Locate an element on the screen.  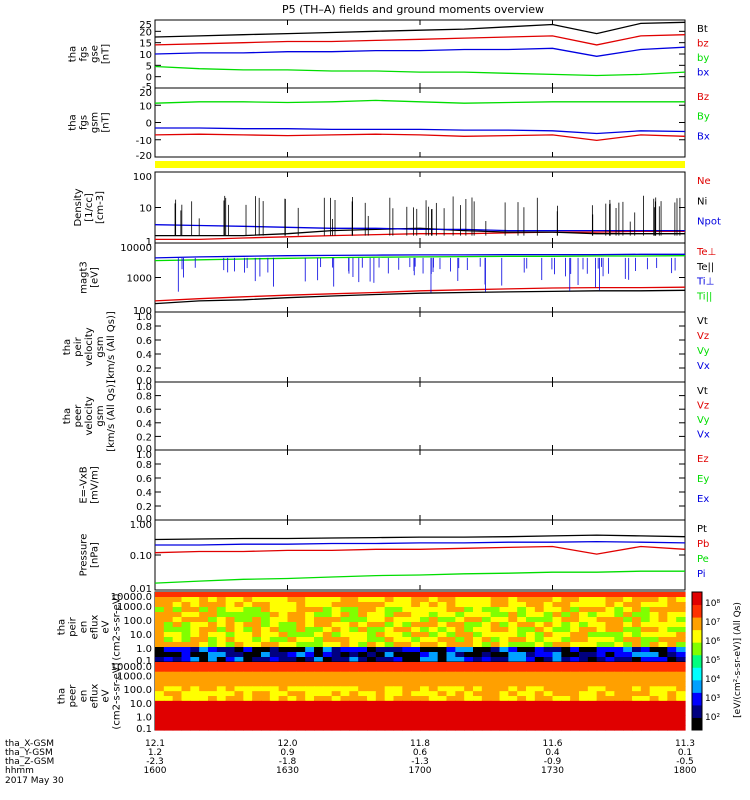
footer-value: 11.8 is located at coordinates (420, 744).